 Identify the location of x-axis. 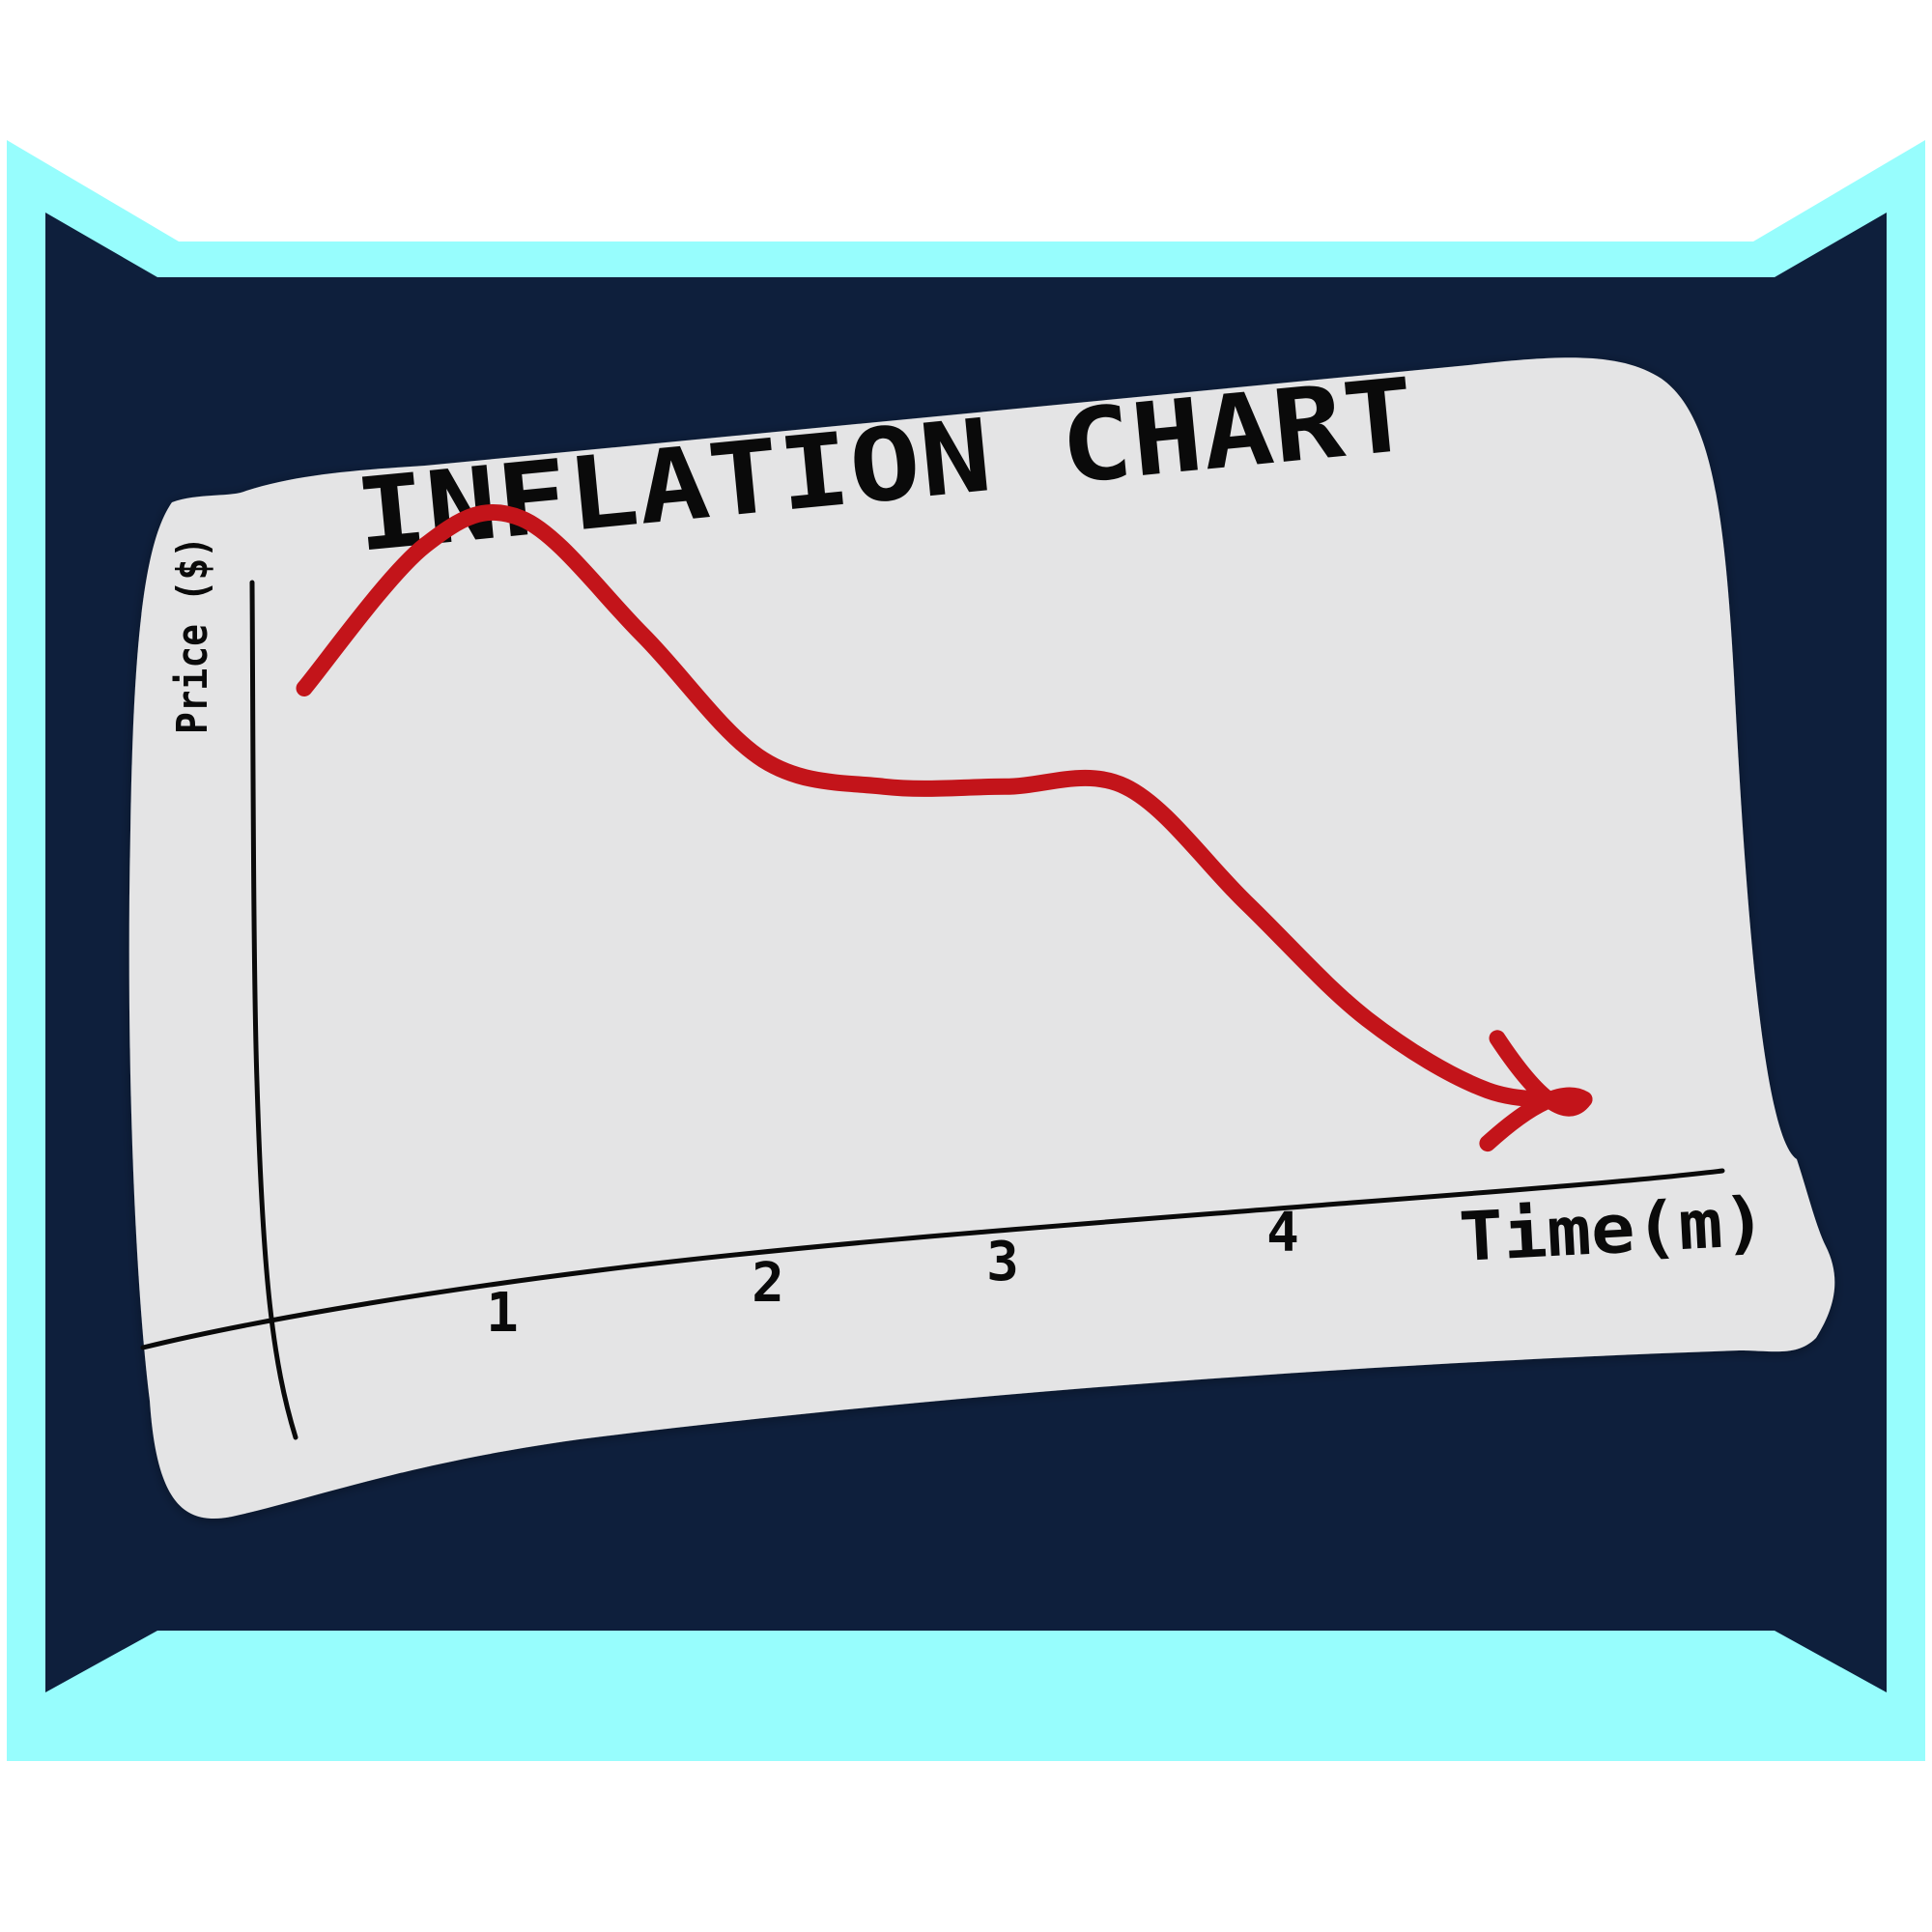
(932, 1259).